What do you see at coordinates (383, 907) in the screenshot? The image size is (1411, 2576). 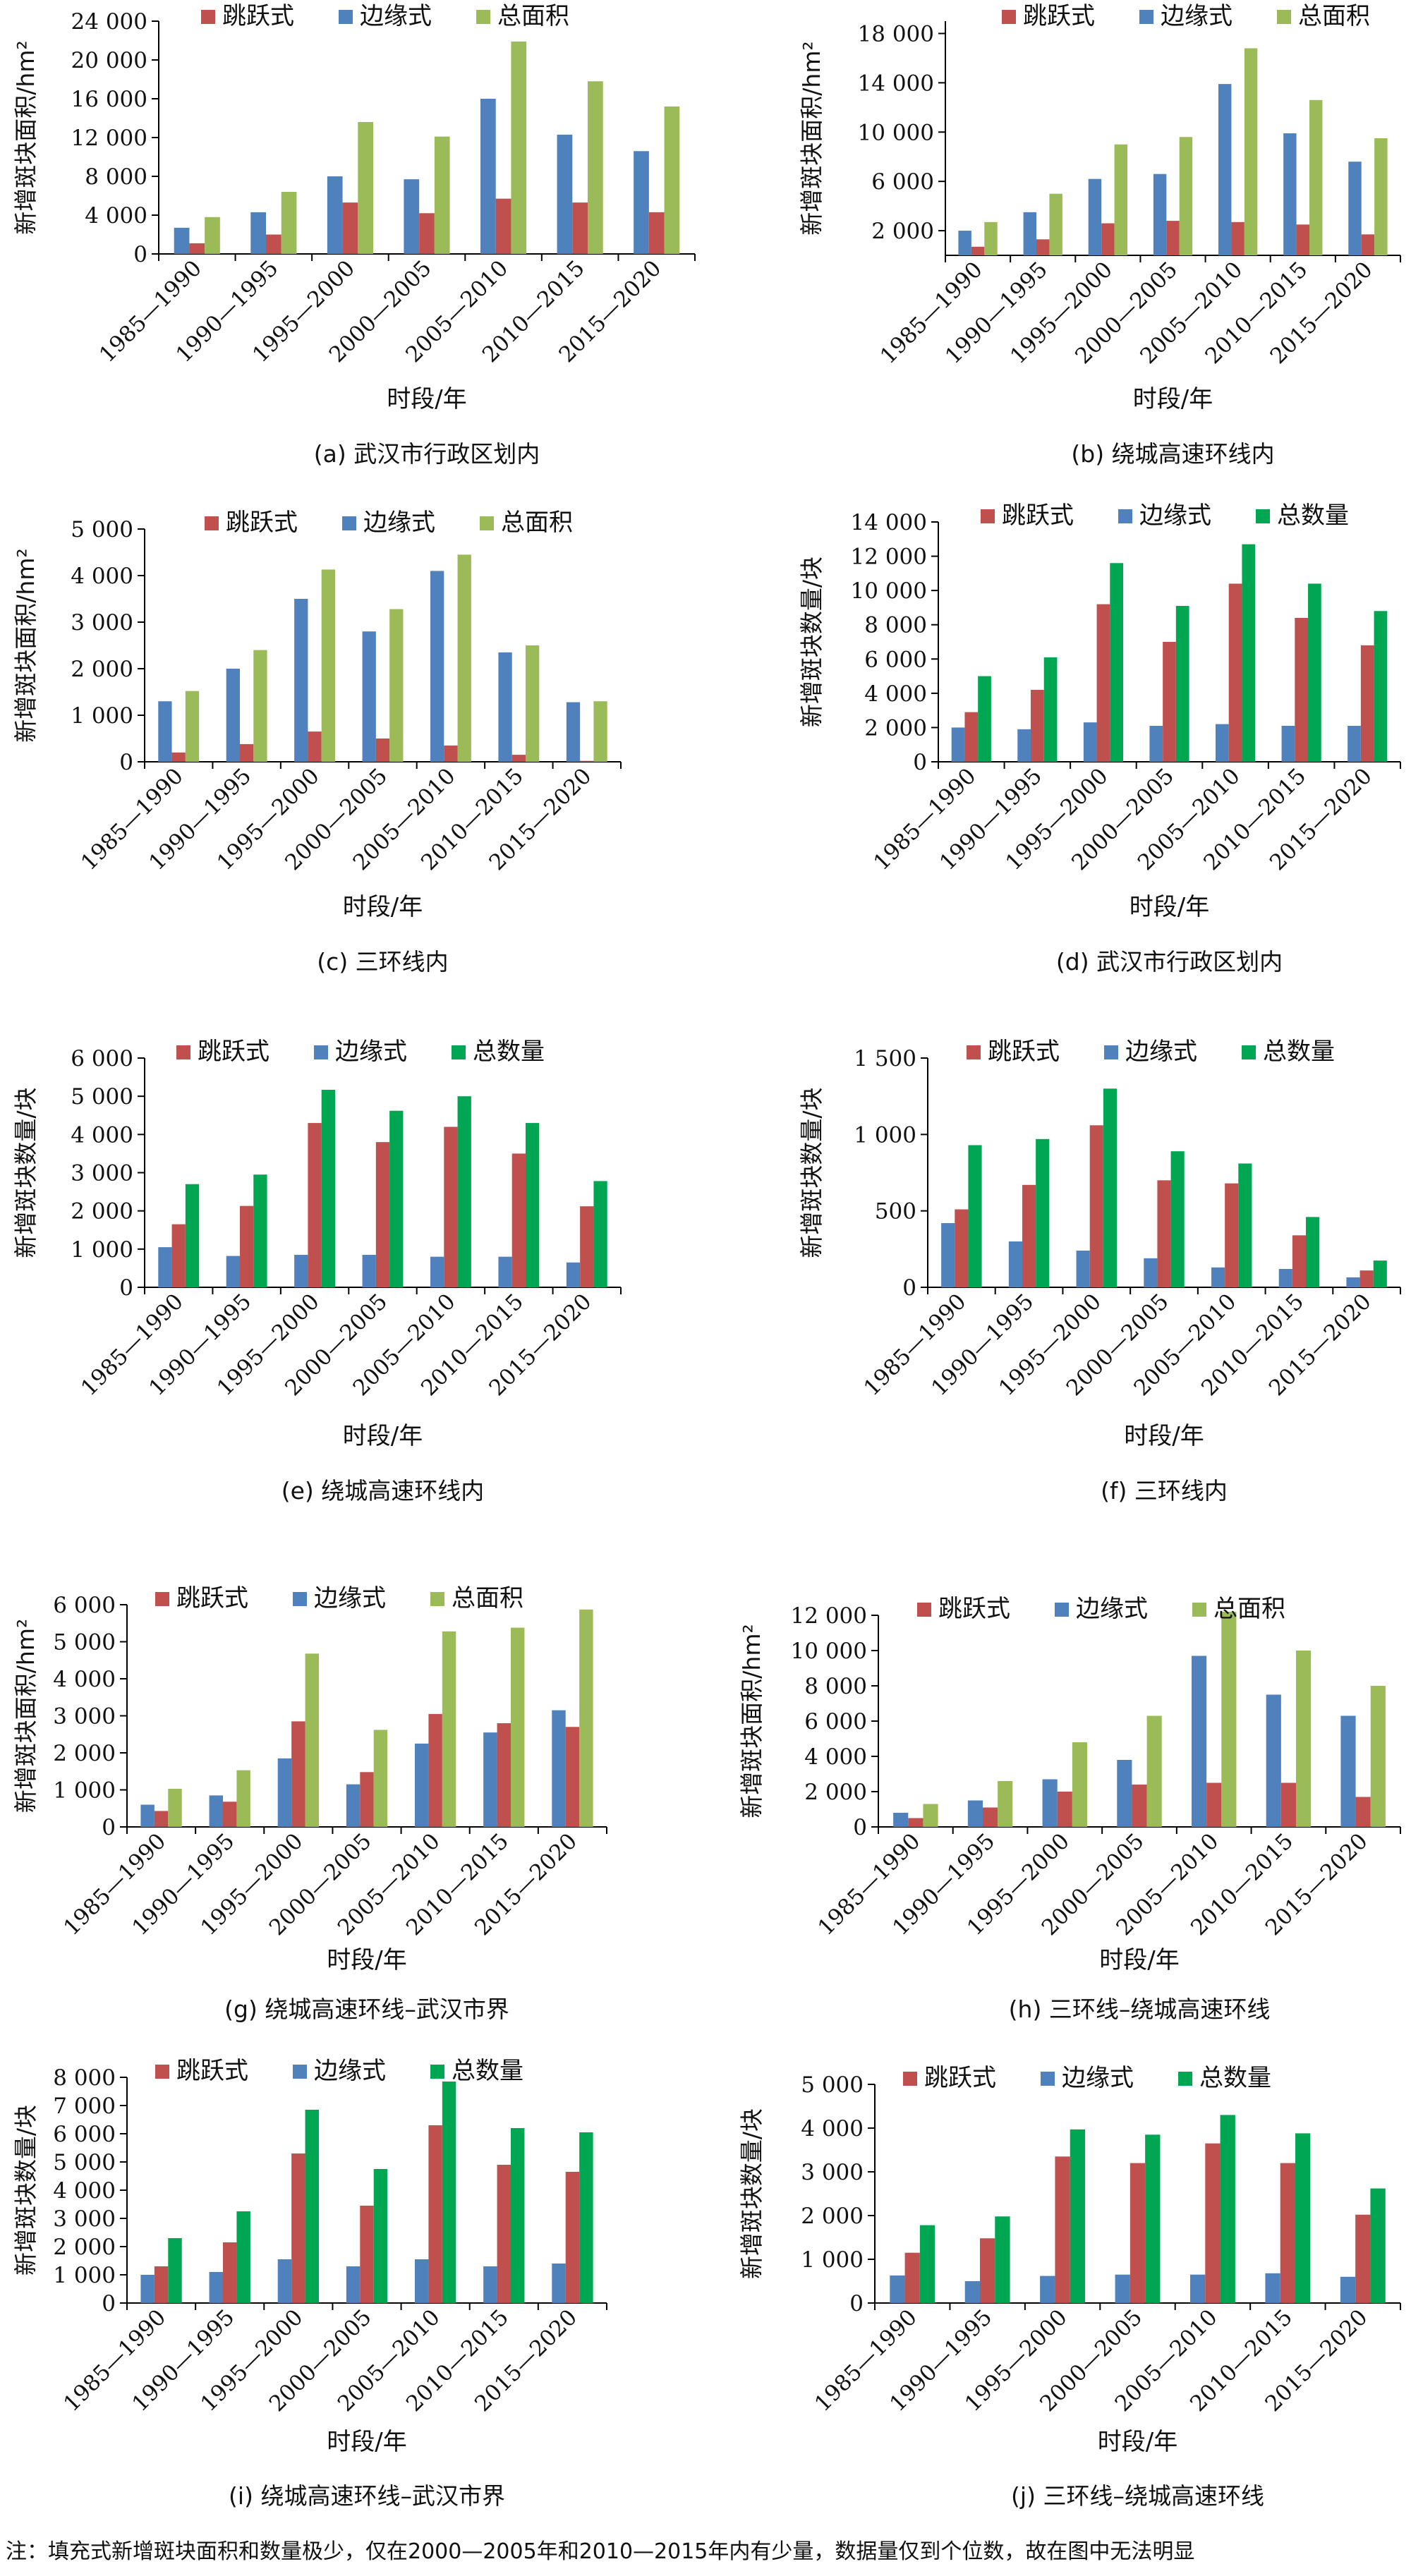 I see `x-axis-label: 时段/年` at bounding box center [383, 907].